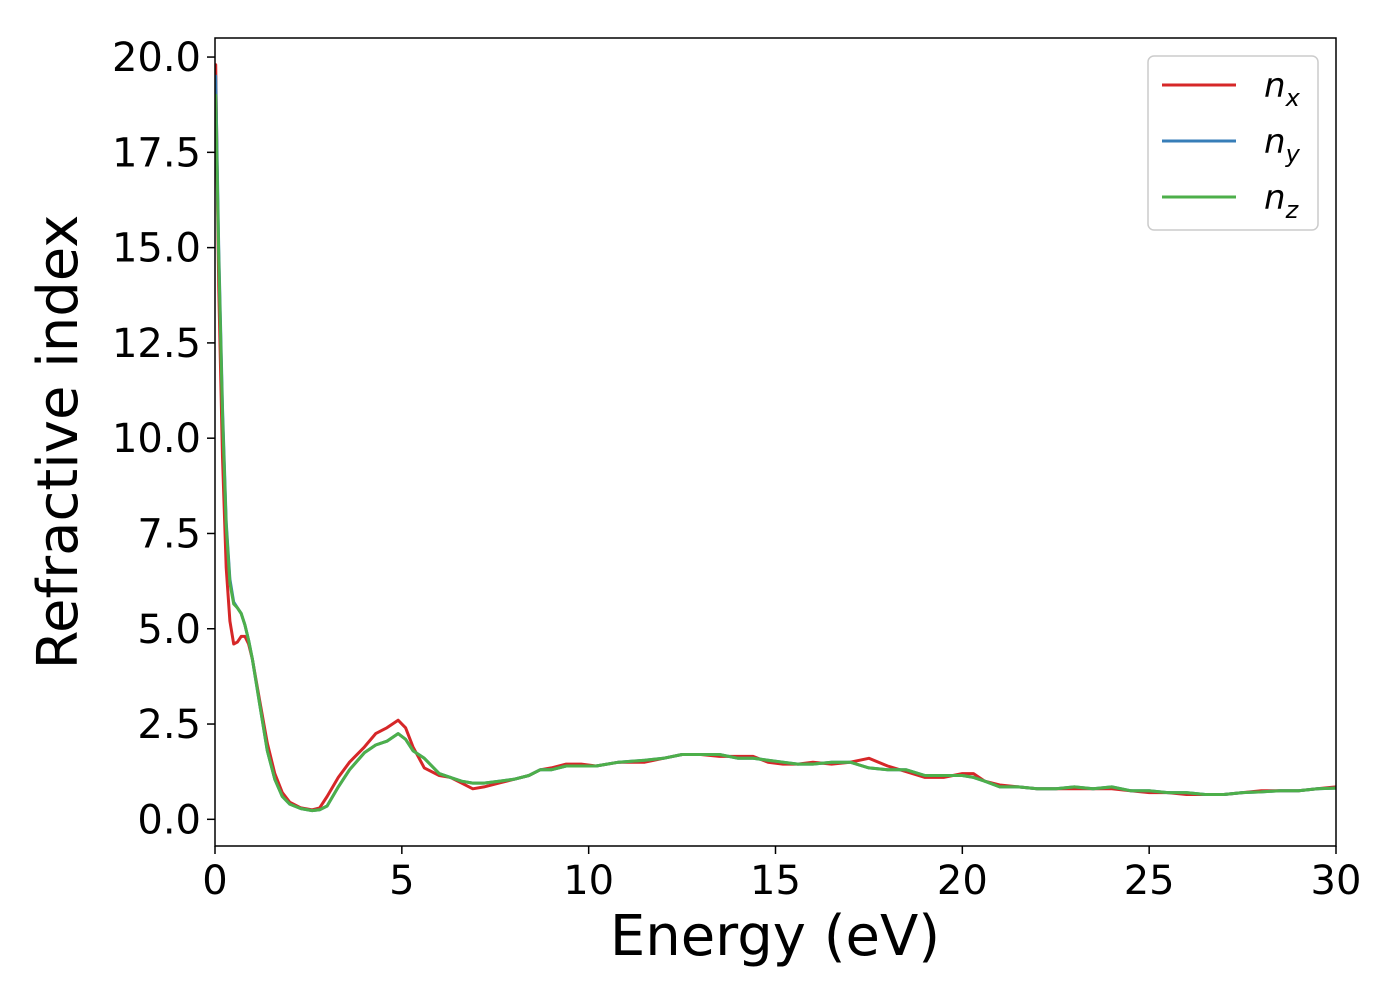 The width and height of the screenshot is (1400, 1000). What do you see at coordinates (169, 820) in the screenshot?
I see `y-tick-label: 0.0` at bounding box center [169, 820].